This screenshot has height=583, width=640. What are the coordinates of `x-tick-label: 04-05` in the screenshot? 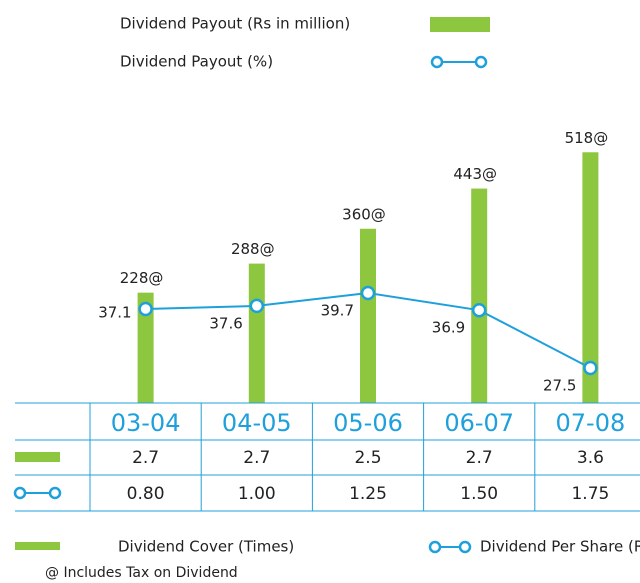 It's located at (257, 423).